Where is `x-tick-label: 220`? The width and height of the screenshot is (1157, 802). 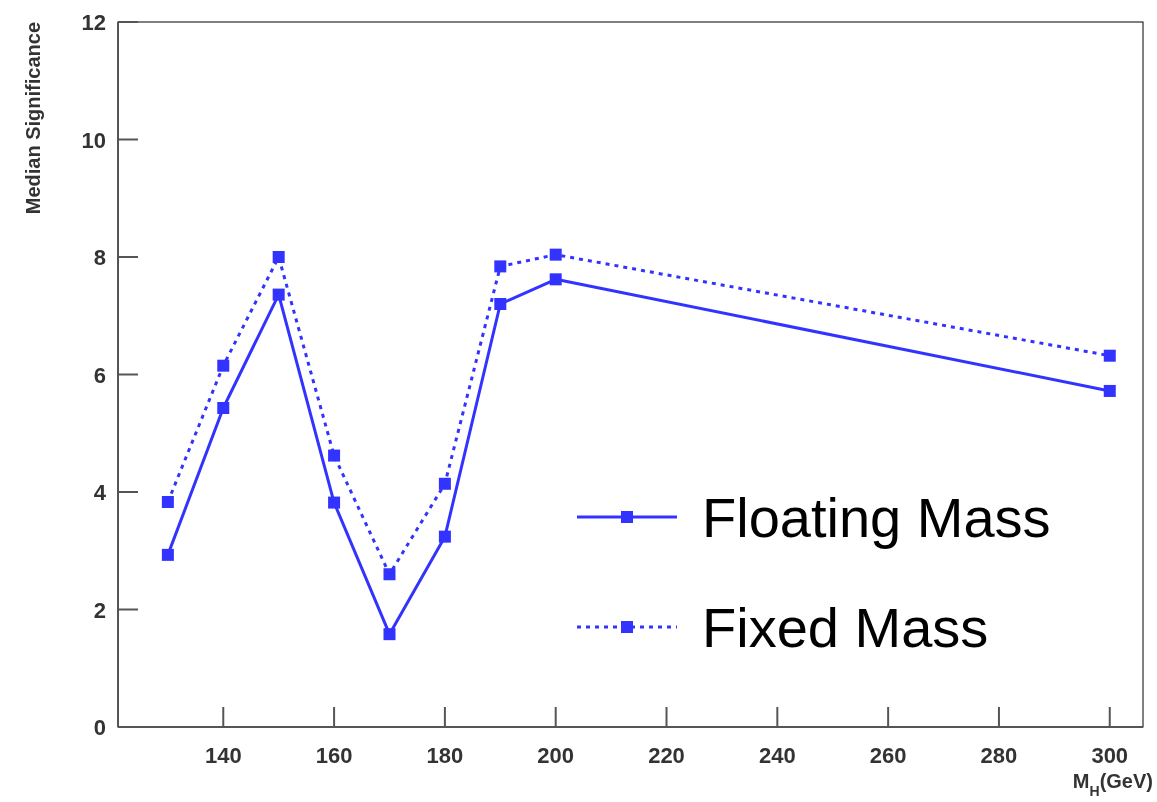
x-tick-label: 220 is located at coordinates (666, 755).